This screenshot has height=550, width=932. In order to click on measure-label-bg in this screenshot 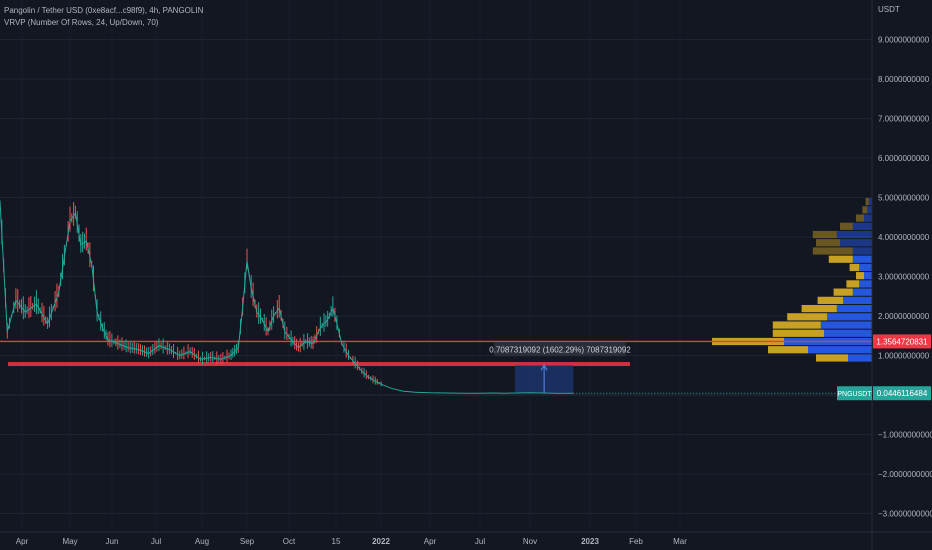, I will do `click(560, 349)`.